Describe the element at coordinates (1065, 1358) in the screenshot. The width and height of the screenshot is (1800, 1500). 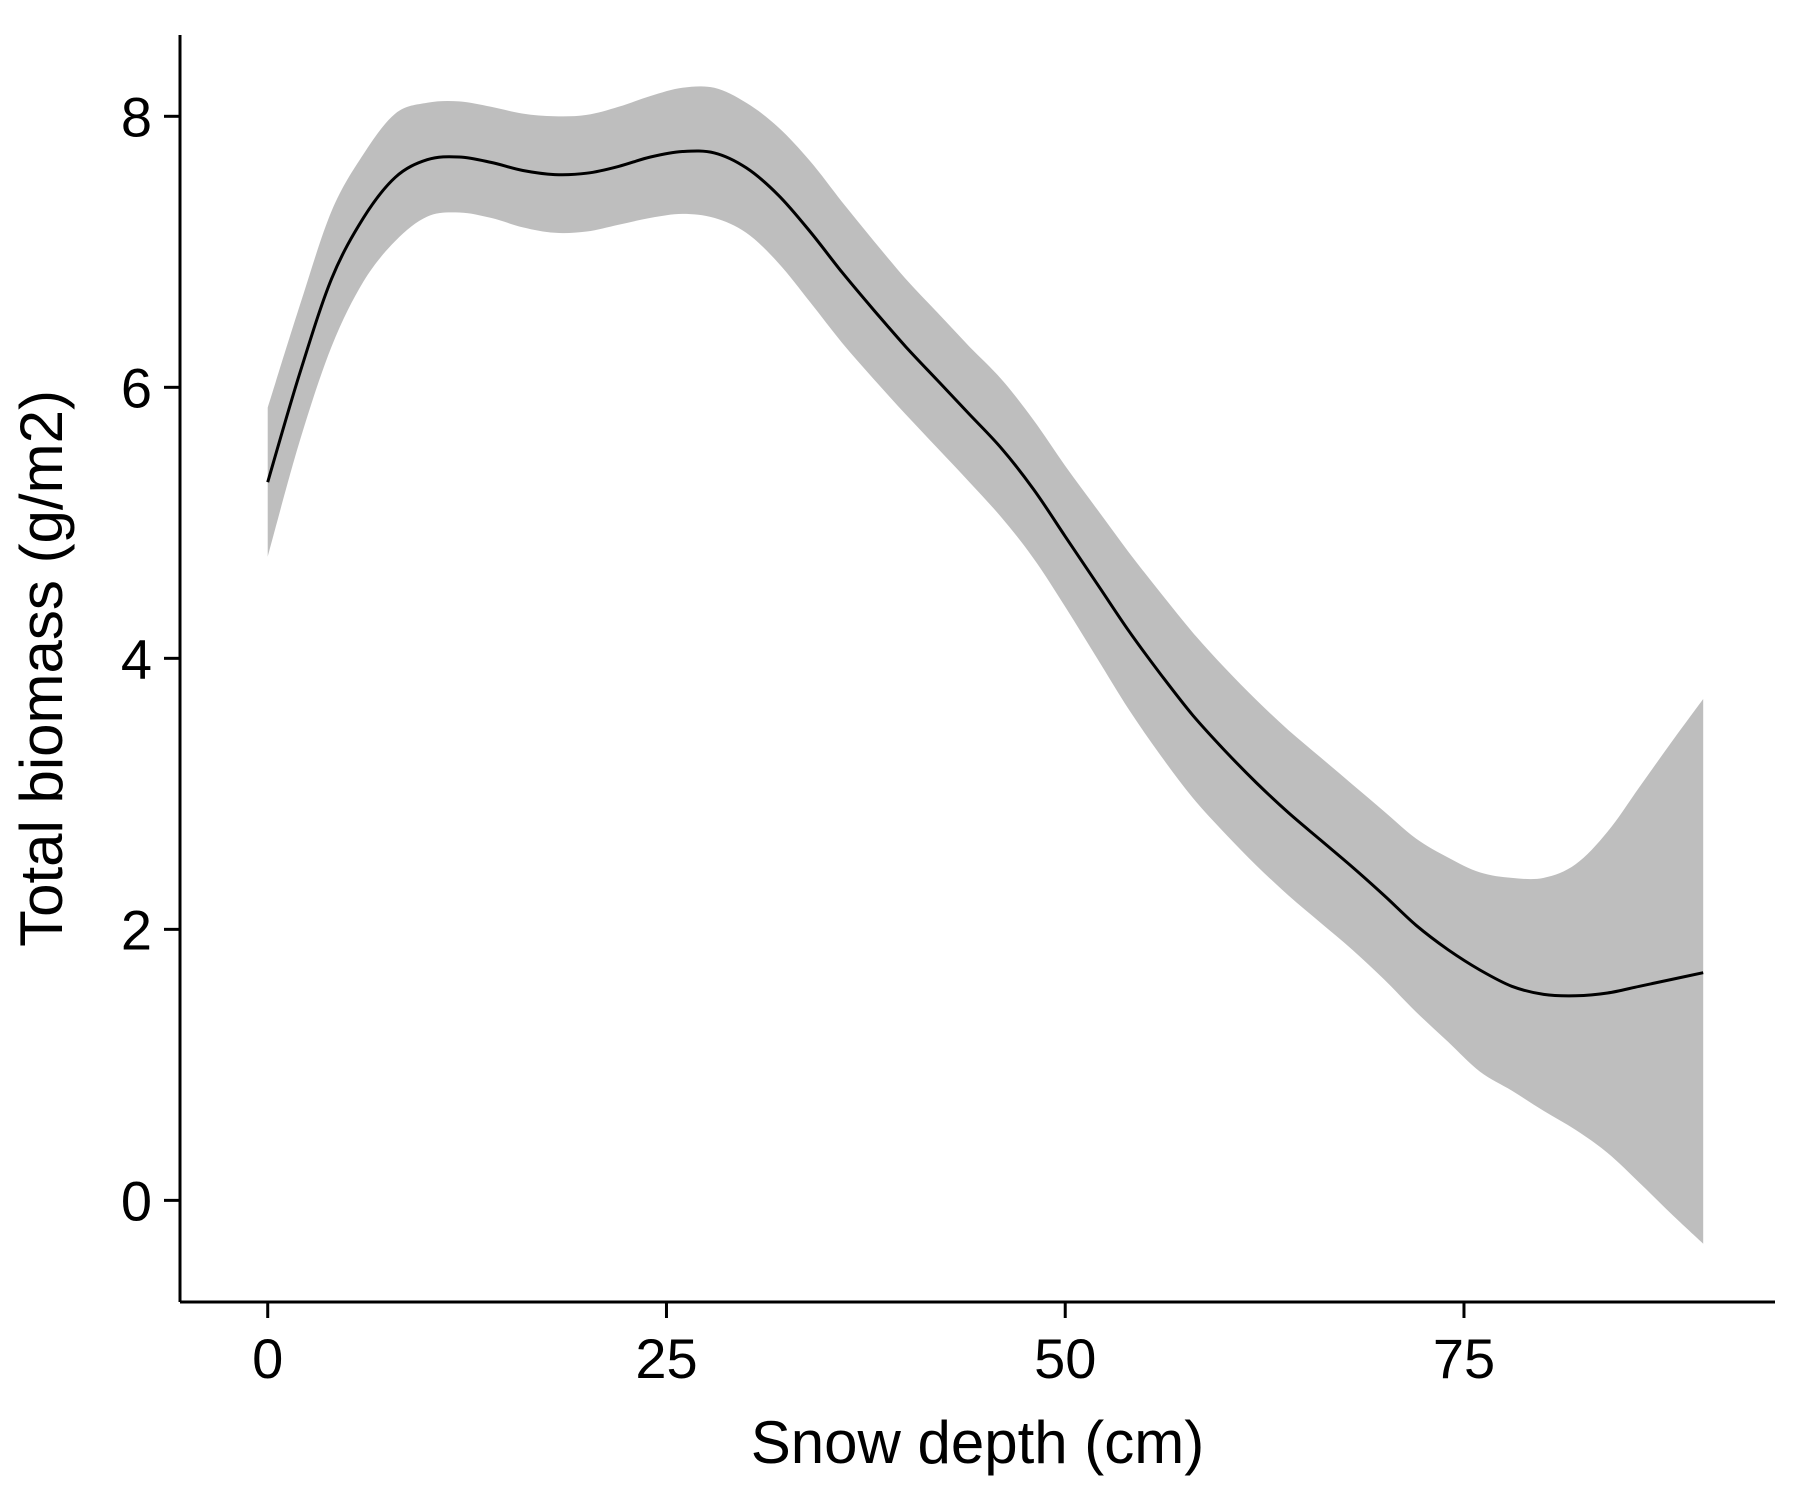
I see `x-tick-label: 50` at that location.